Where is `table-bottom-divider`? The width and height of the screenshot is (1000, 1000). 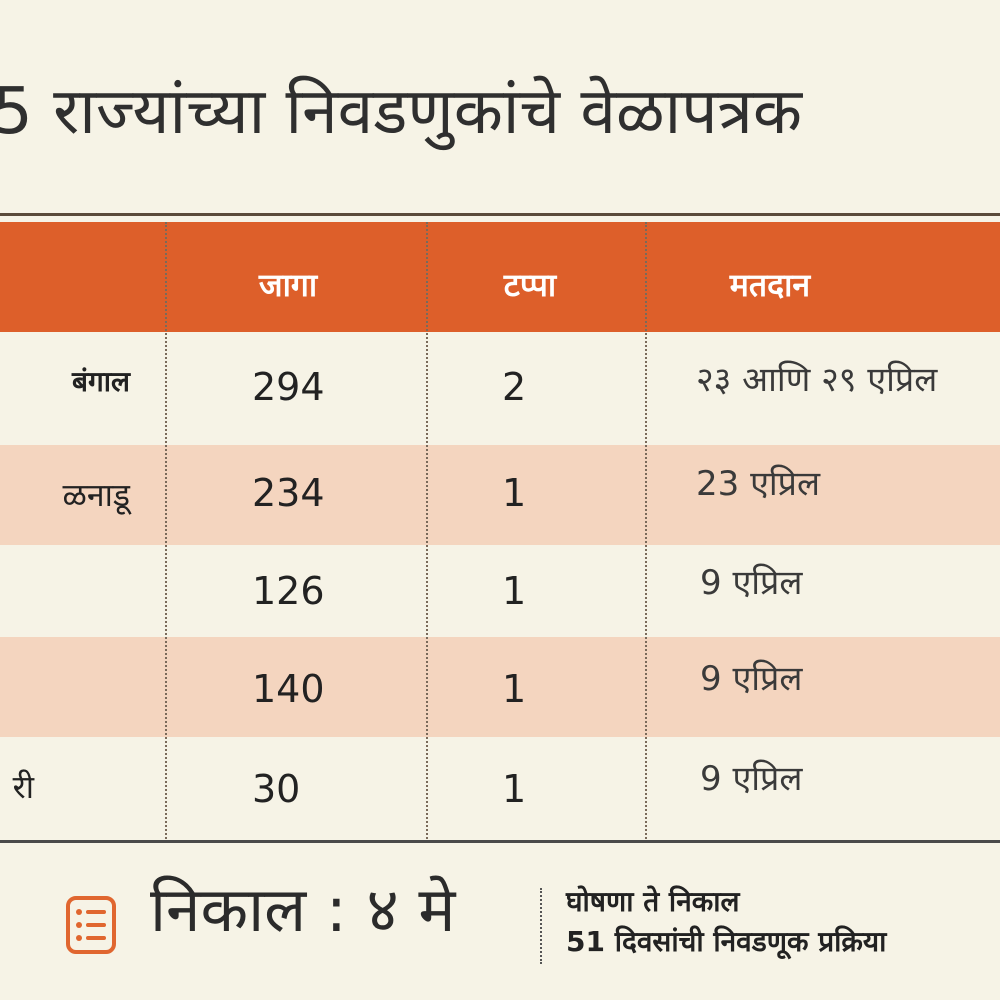
table-bottom-divider is located at coordinates (500, 841).